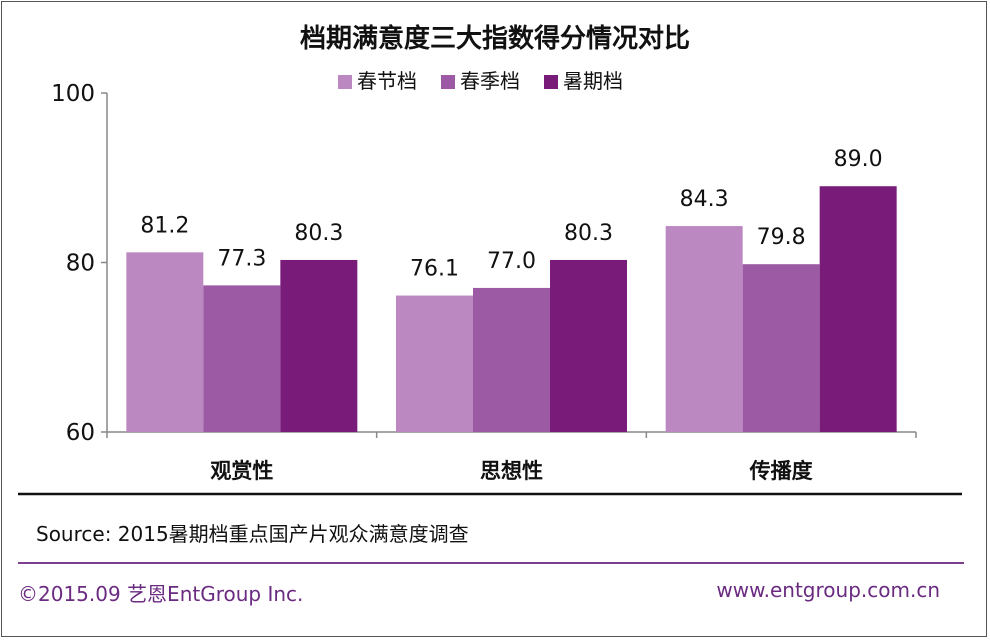 Image resolution: width=990 pixels, height=640 pixels. Describe the element at coordinates (252, 534) in the screenshot. I see `source-note: Source: 2015暑期档重点国产片观众满意度调查` at that location.